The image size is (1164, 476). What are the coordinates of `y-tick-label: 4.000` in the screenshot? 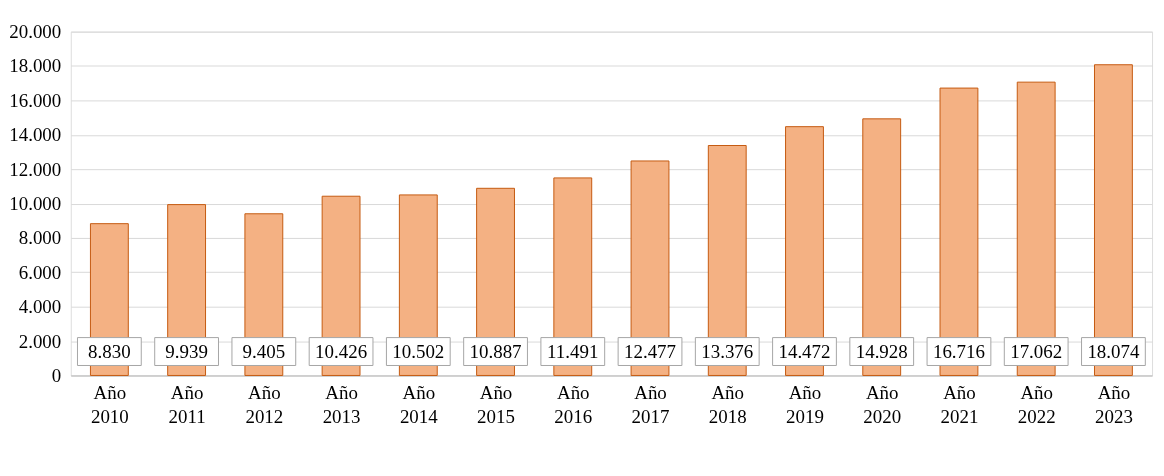 It's located at (40, 307).